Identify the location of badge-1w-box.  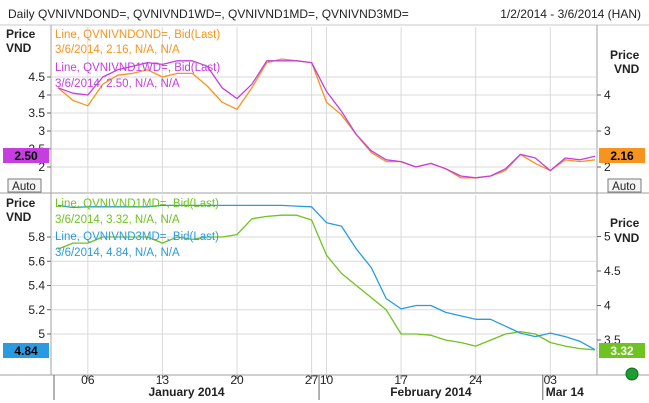
(26, 155).